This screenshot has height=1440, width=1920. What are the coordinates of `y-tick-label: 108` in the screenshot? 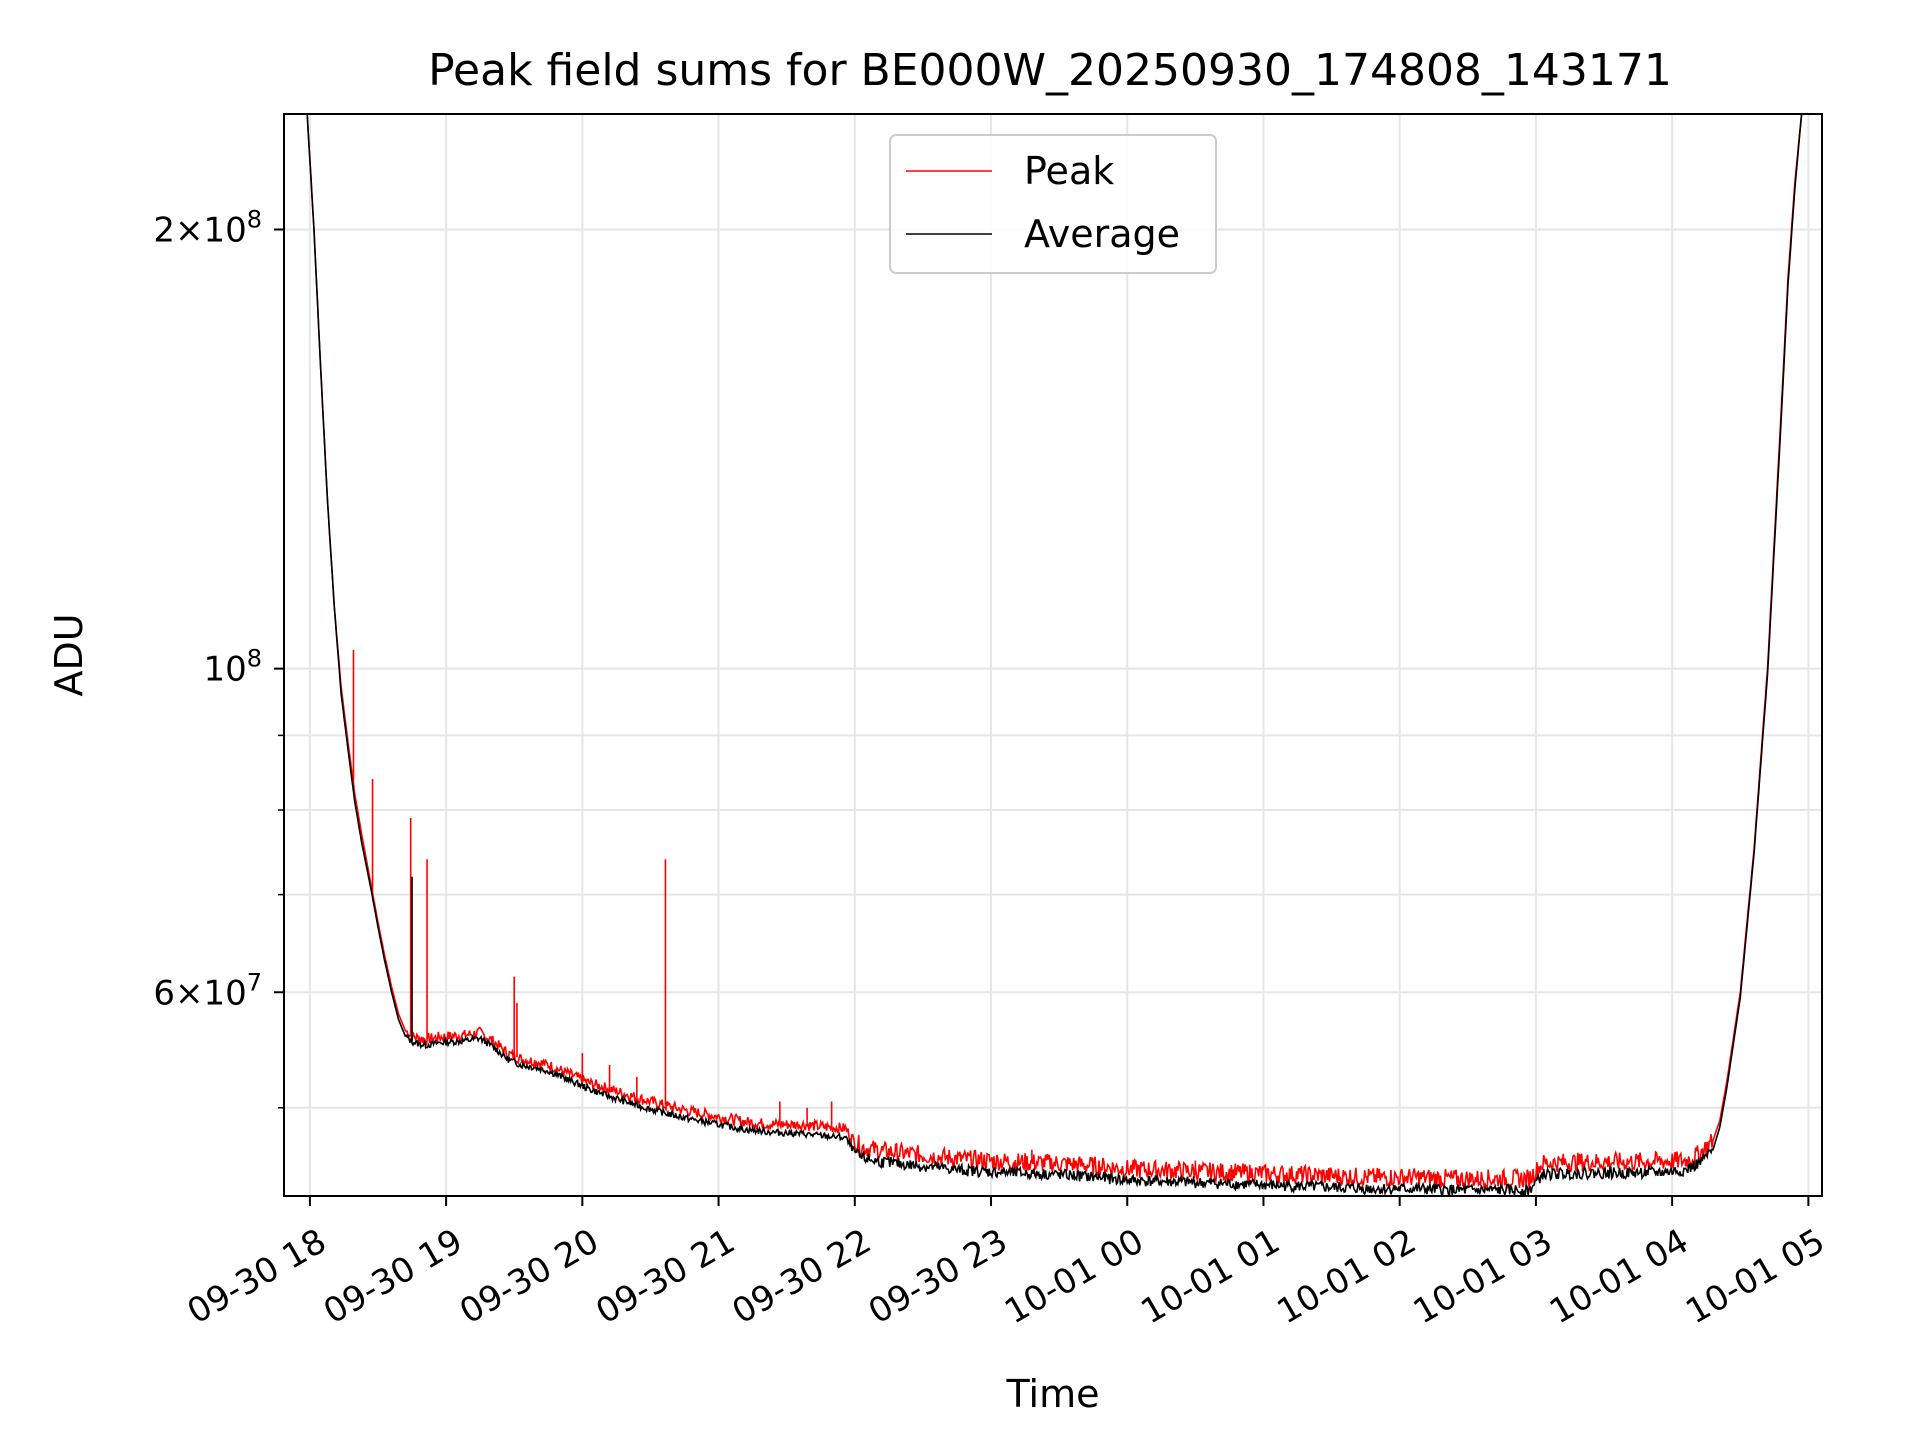 It's located at (232, 667).